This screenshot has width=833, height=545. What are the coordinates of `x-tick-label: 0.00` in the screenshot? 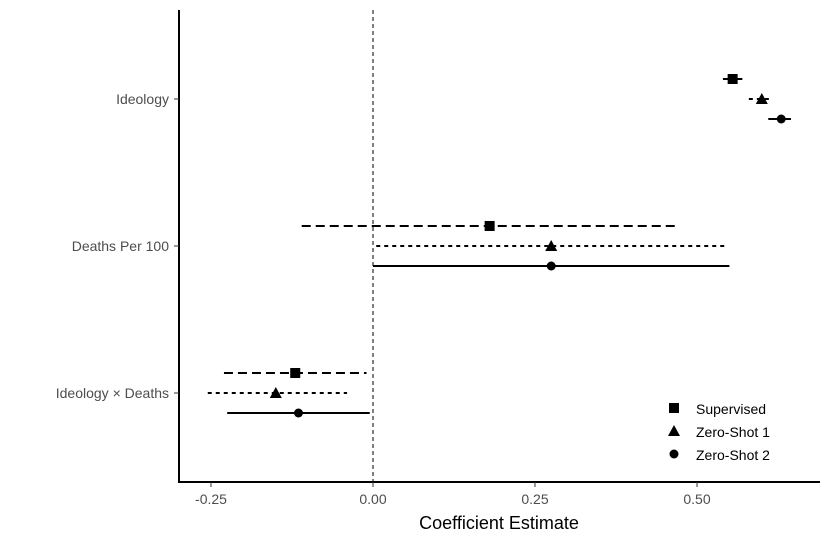 It's located at (372, 499).